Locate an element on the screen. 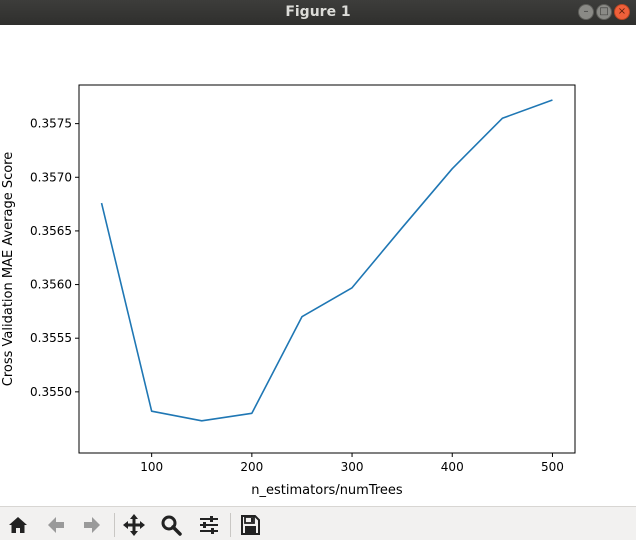 The image size is (636, 540). x-tick-label: 400 is located at coordinates (452, 467).